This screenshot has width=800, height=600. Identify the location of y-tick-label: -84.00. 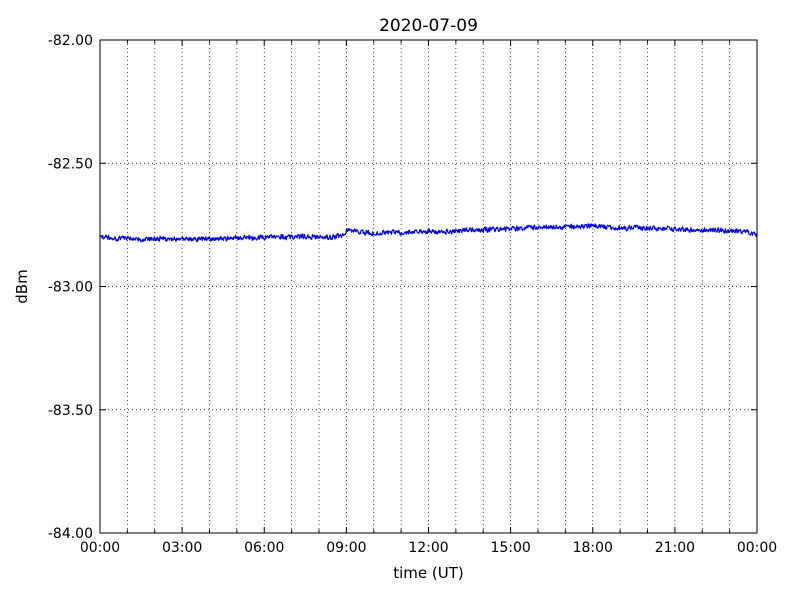
(70, 534).